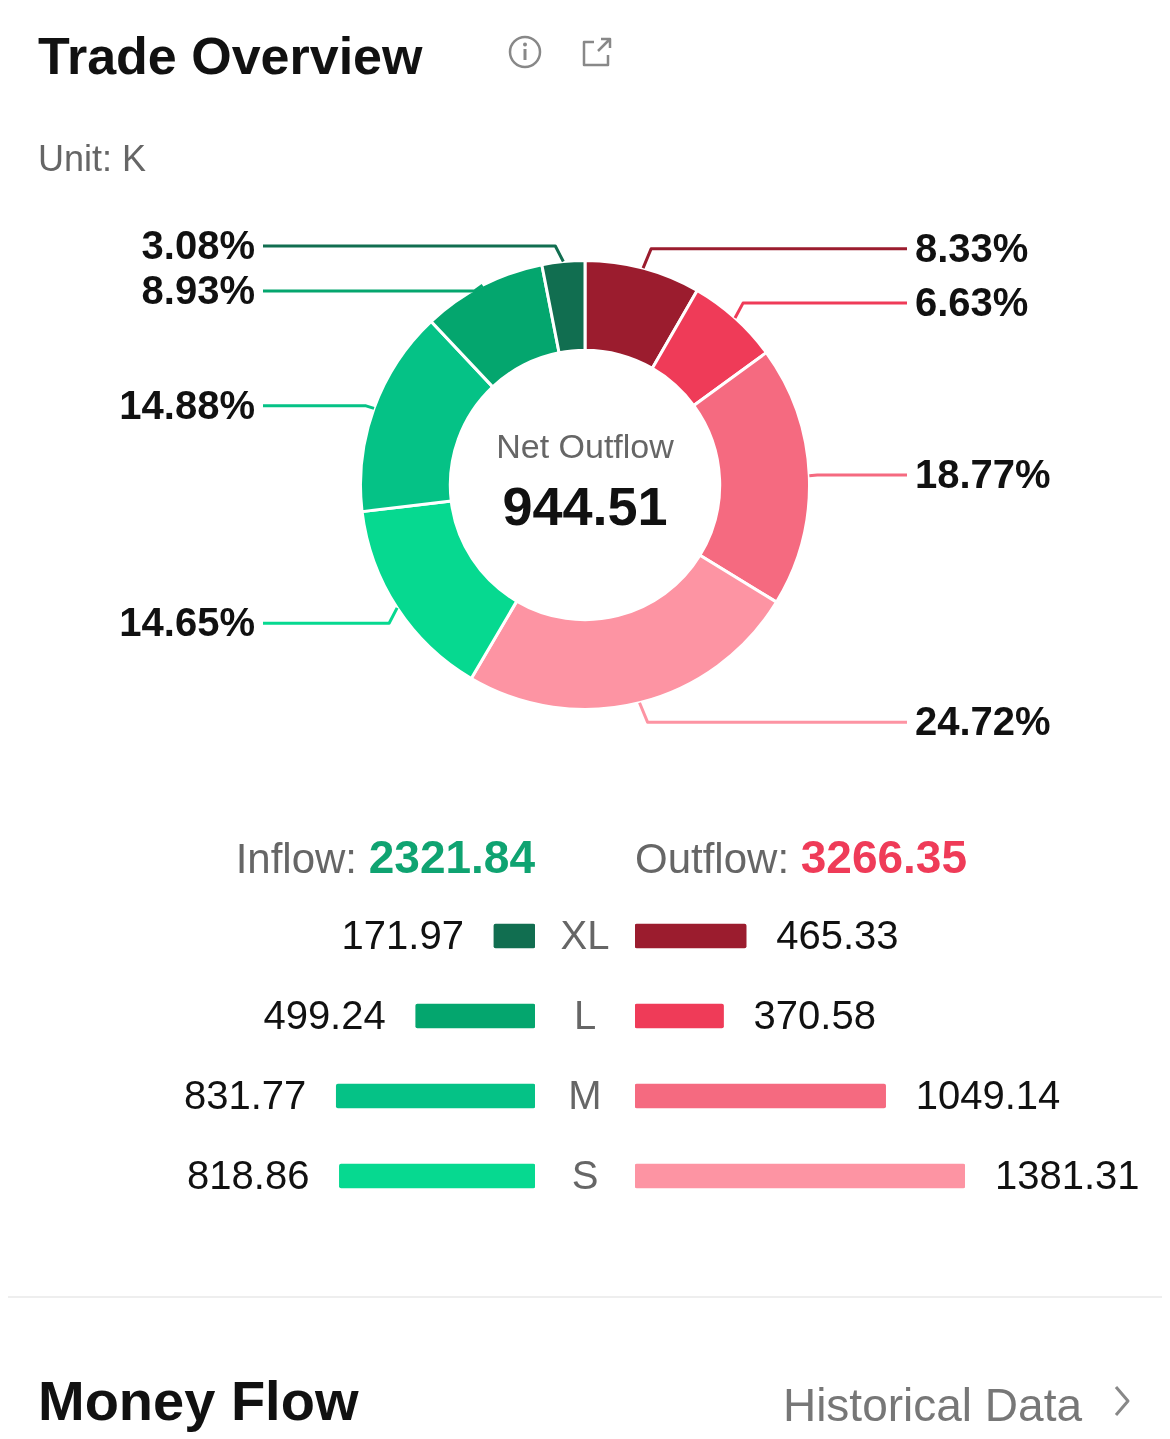 The height and width of the screenshot is (1439, 1170). I want to click on text: 3266.35, so click(884, 857).